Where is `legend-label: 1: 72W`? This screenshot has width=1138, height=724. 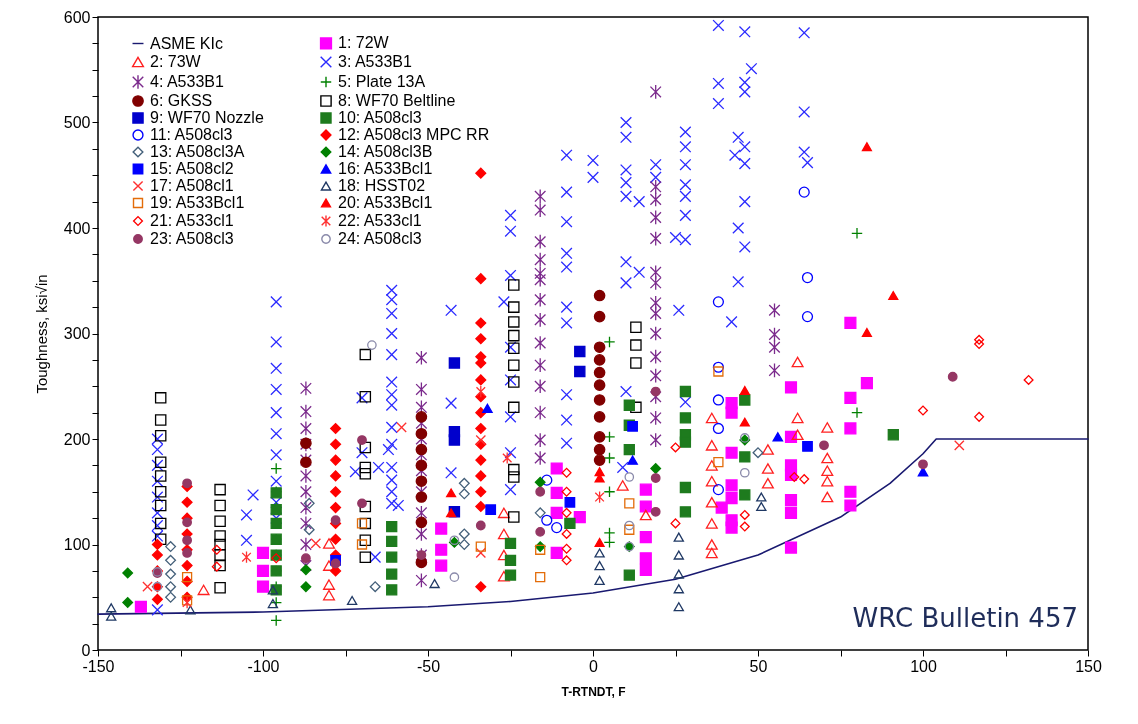
legend-label: 1: 72W is located at coordinates (364, 43).